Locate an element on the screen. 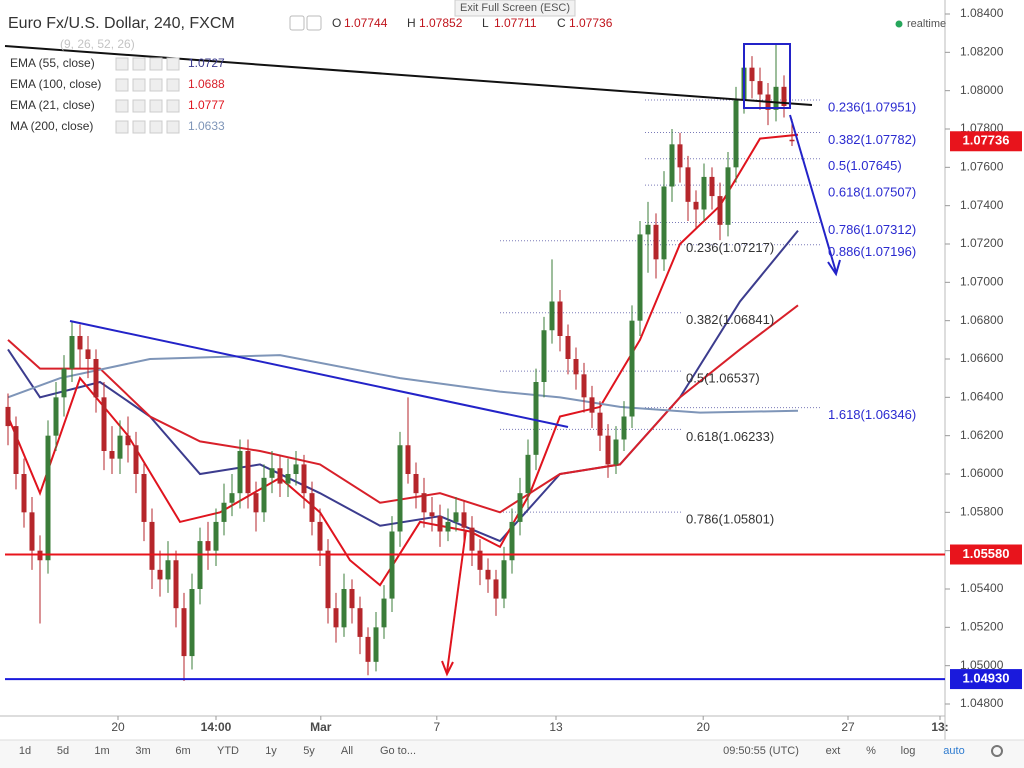  title-icons is located at coordinates (305, 23).